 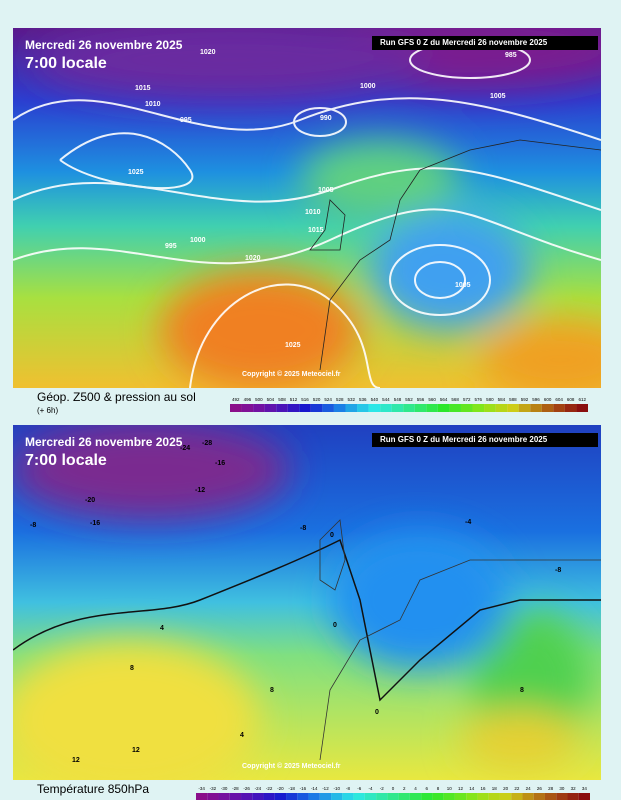 I want to click on scale-label: 516, so click(x=305, y=399).